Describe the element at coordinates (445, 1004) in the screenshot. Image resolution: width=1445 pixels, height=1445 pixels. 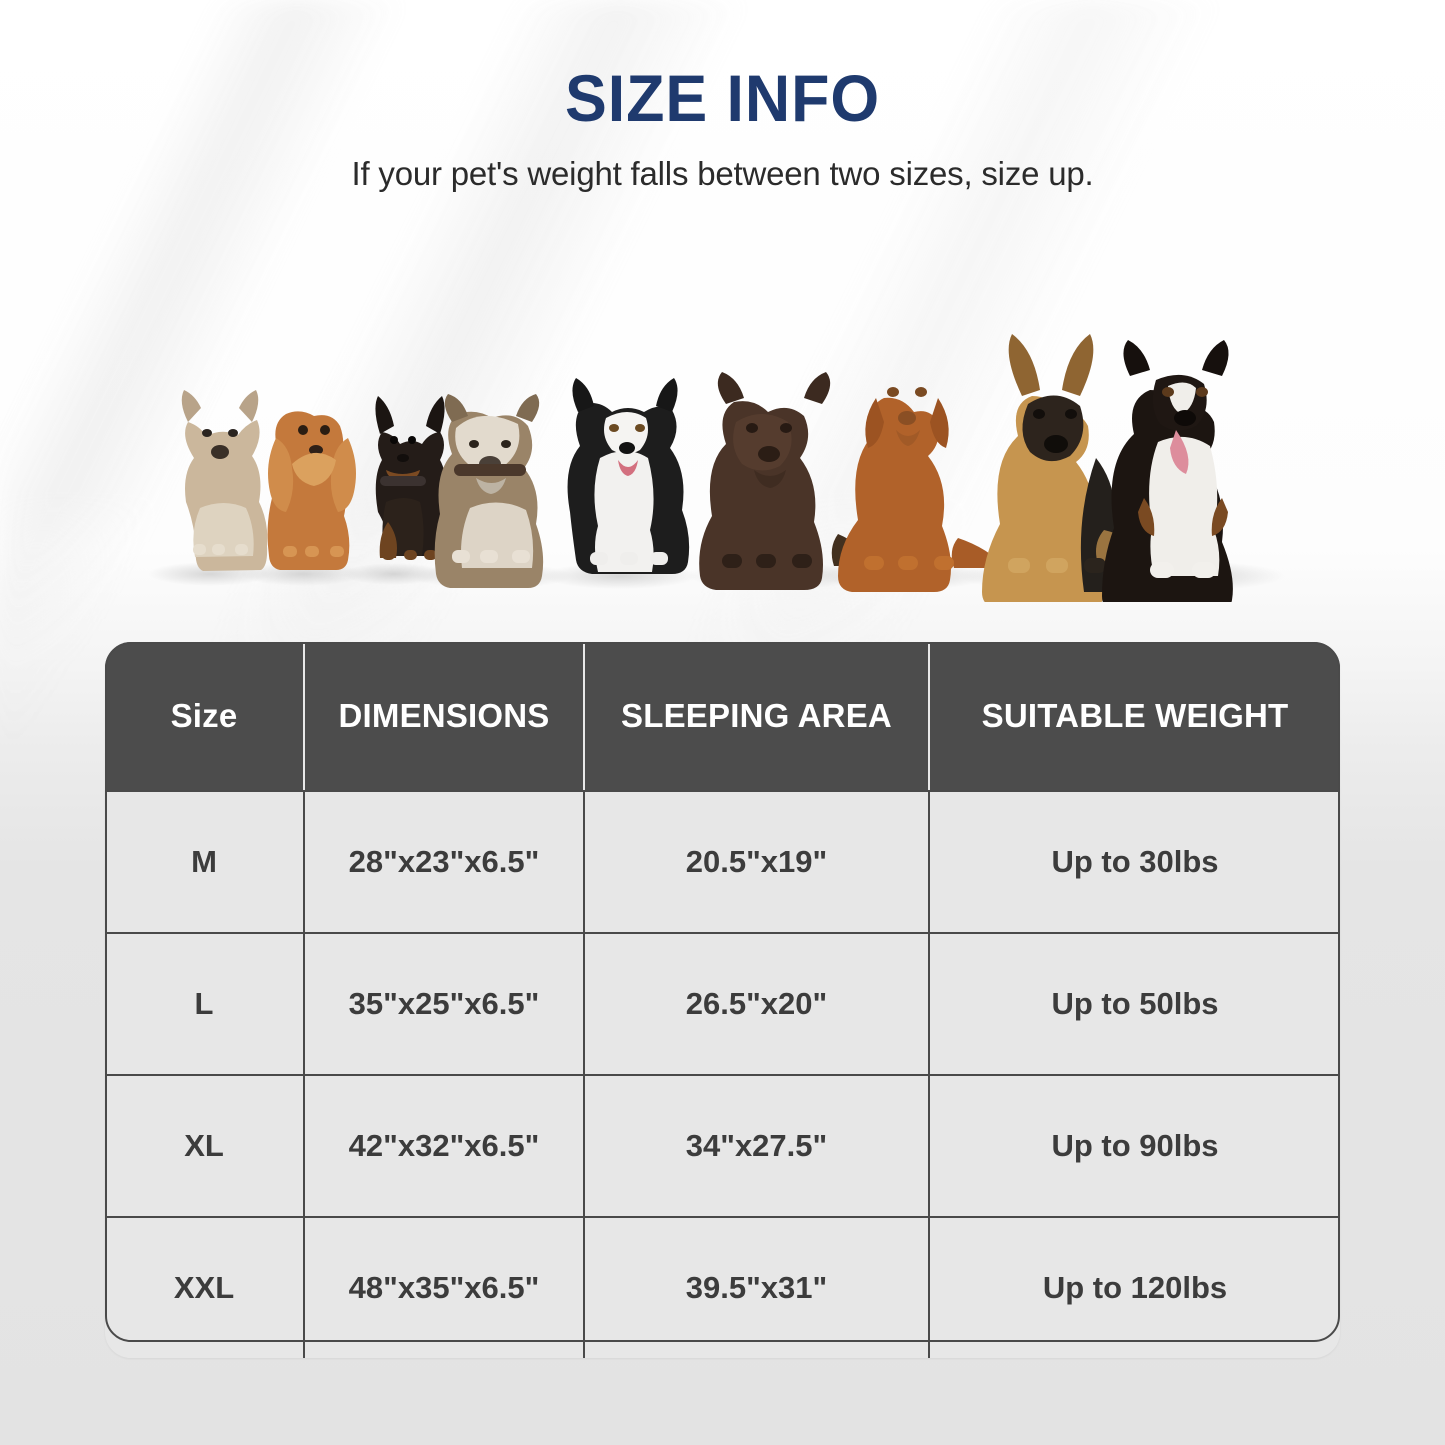
I see `cell-dimensions: 35"x25"x6.5"` at that location.